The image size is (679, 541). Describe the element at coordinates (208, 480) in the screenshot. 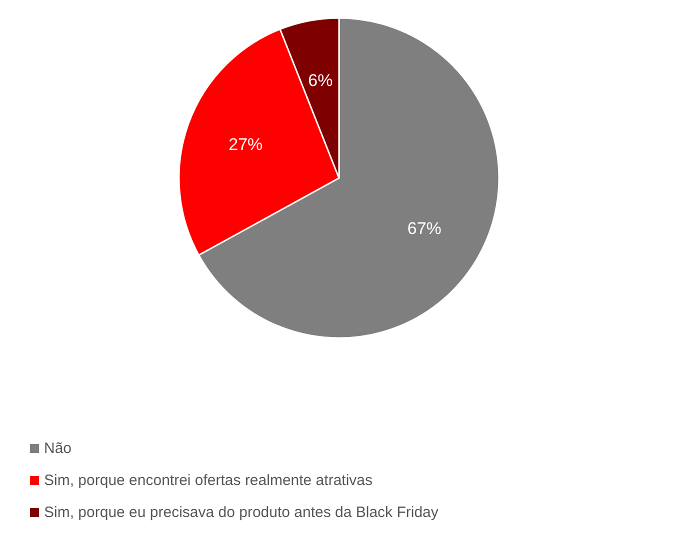

I see `legend-label: Sim, porque encontrei ofertas realmente atrativas` at that location.